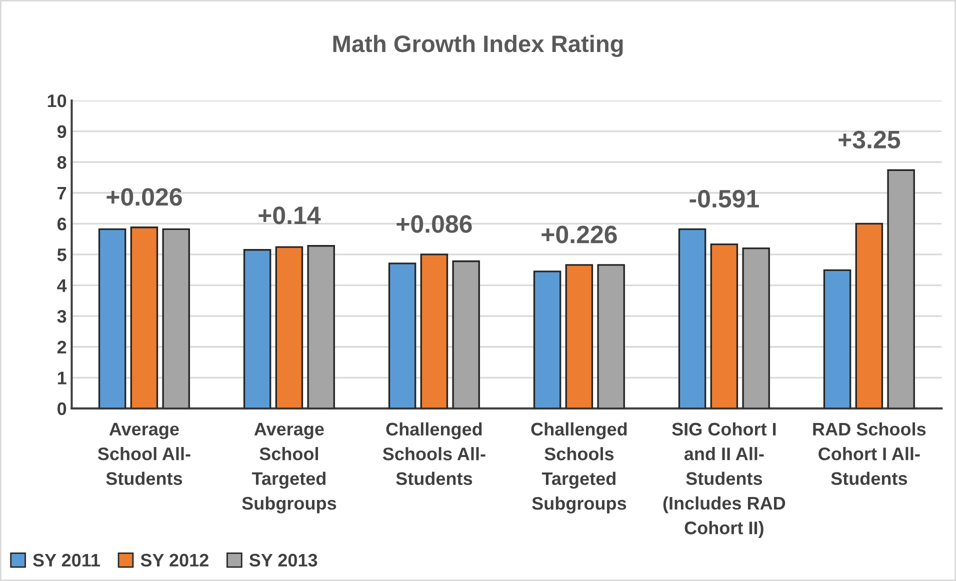 The height and width of the screenshot is (581, 956). I want to click on x-tick-label: SIG Cohort I and II All- Students (Includes RAD Cohort II), so click(724, 480).